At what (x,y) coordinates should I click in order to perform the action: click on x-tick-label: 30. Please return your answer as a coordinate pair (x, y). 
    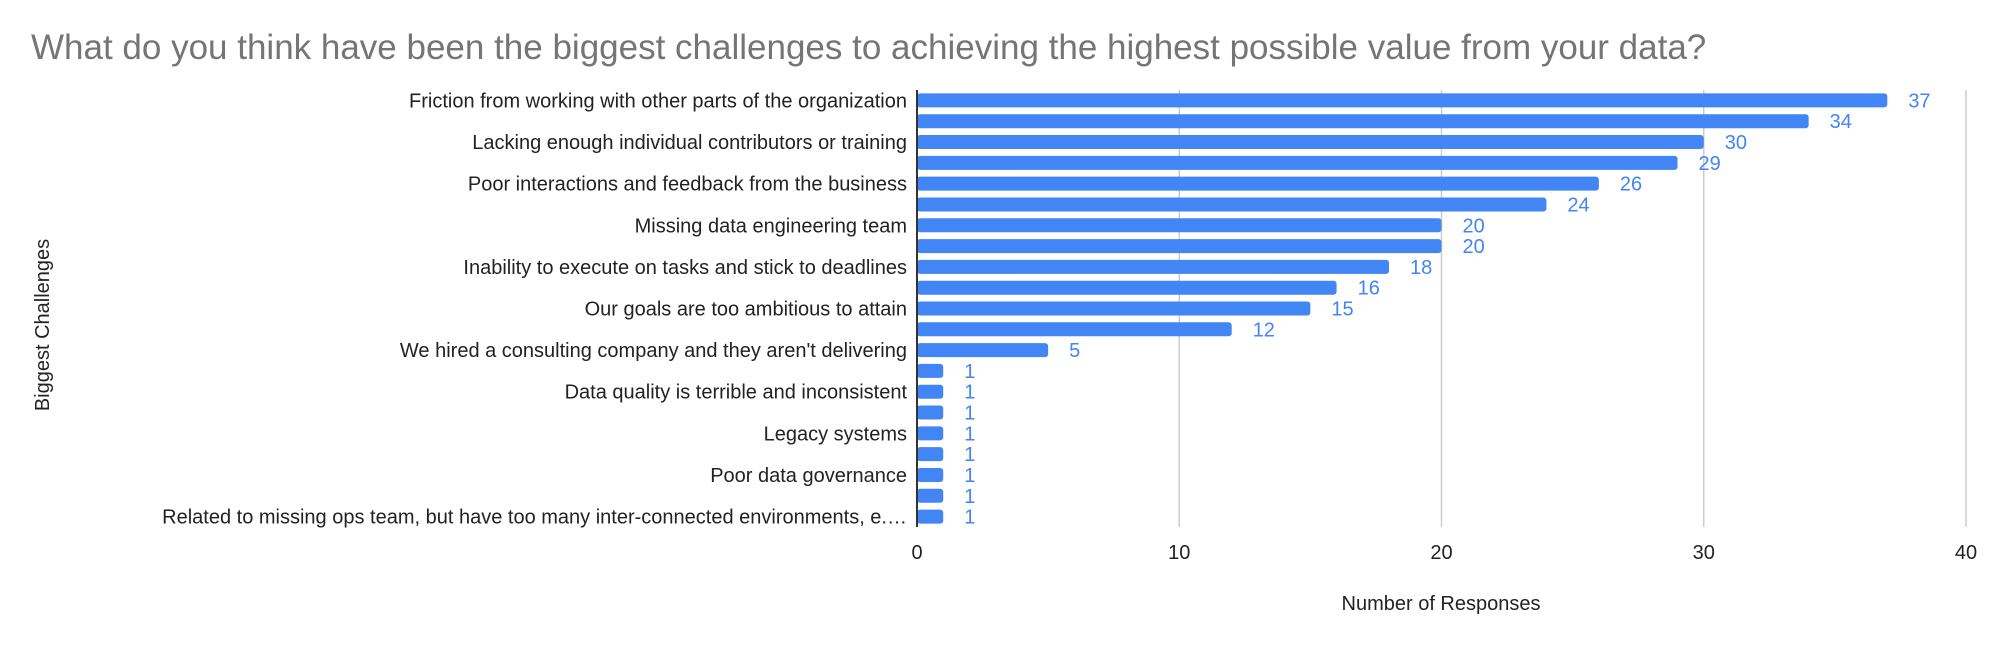
    Looking at the image, I should click on (1704, 553).